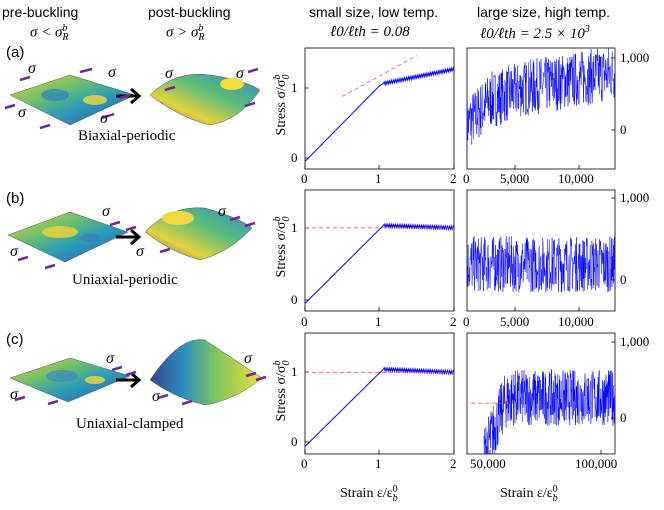  I want to click on header-small-size: small size, low temp., so click(374, 12).